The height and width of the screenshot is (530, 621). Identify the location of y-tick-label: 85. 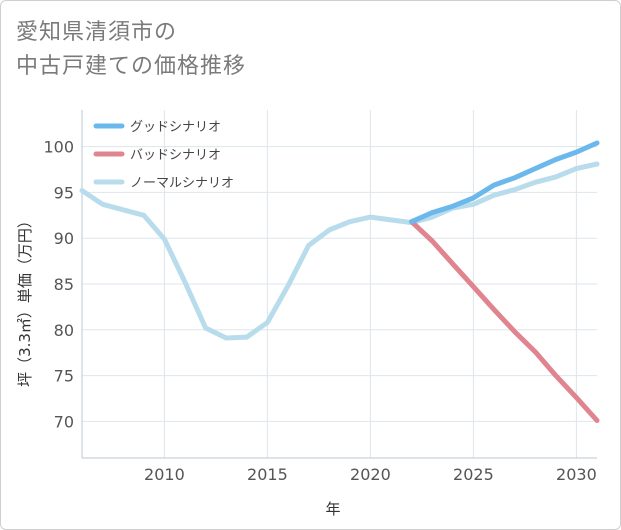
(64, 284).